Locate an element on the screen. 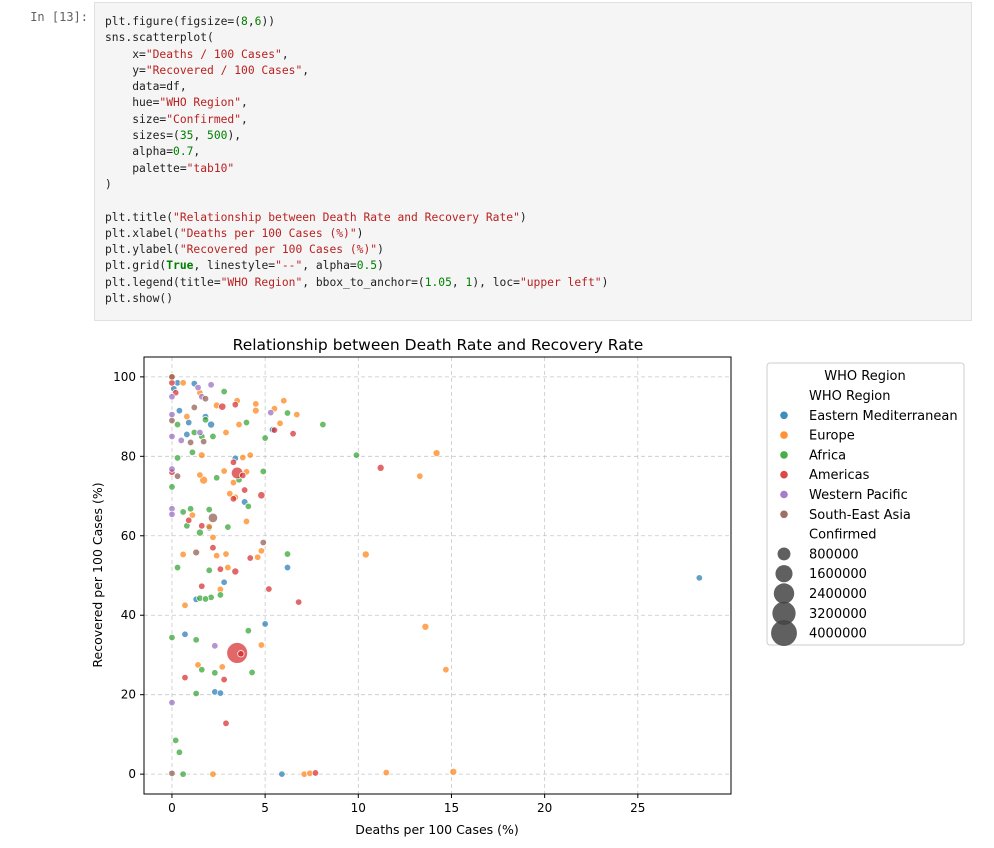  y-tick-label: 0 is located at coordinates (132, 774).